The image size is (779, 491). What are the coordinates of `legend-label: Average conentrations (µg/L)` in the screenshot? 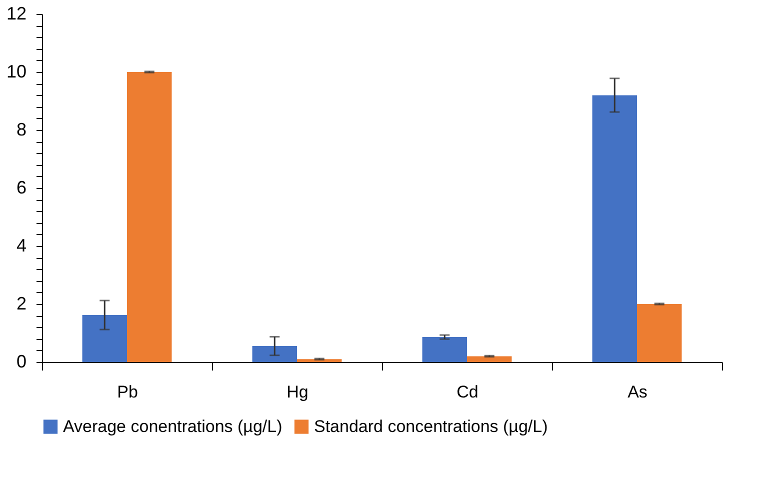 It's located at (172, 426).